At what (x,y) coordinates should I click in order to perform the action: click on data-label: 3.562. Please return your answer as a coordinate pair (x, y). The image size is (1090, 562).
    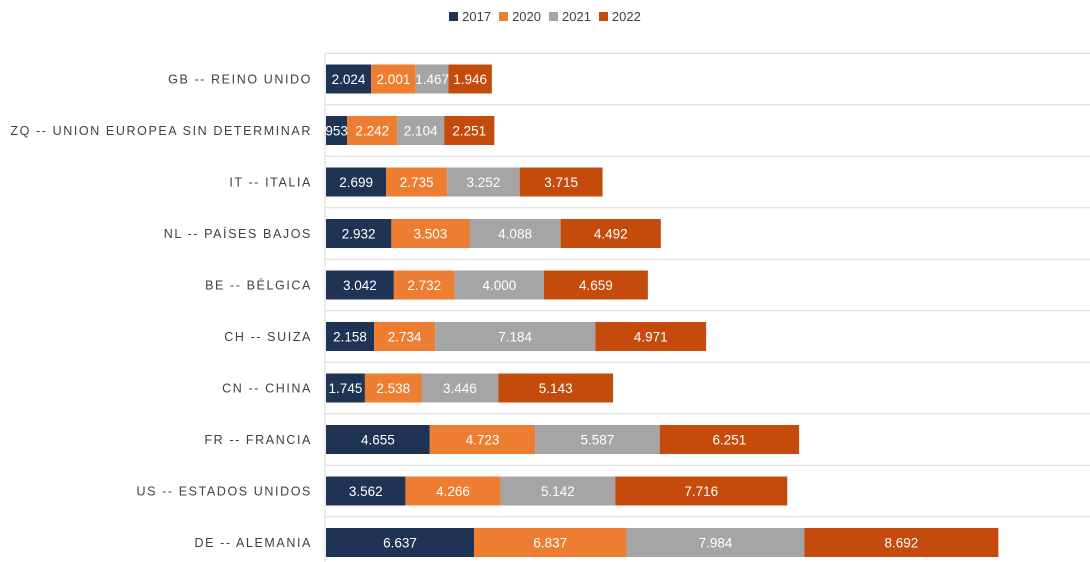
    Looking at the image, I should click on (366, 491).